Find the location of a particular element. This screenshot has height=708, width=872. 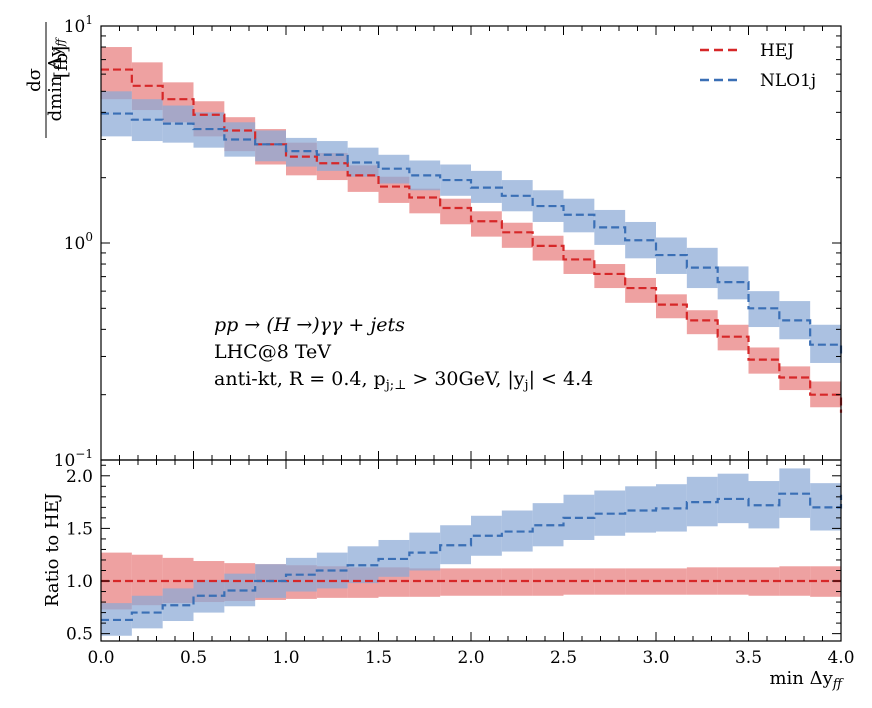

x-tick-label: 0.5 is located at coordinates (193, 658).